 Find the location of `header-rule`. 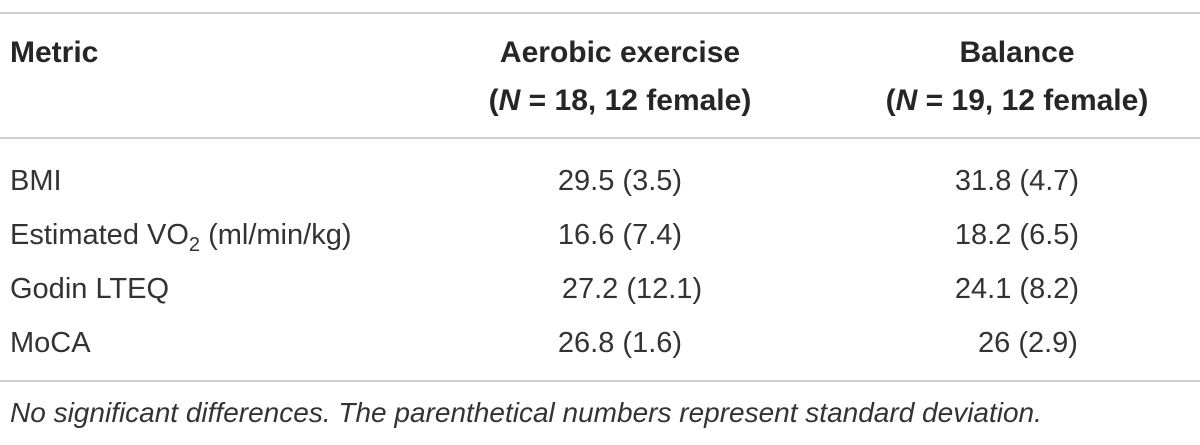

header-rule is located at coordinates (600, 138).